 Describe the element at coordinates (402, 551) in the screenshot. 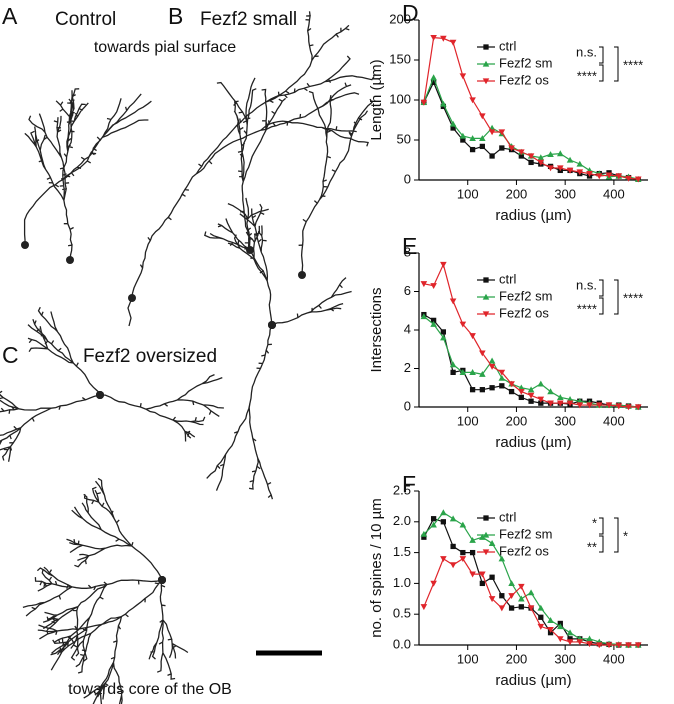

I see `y-tick-label: 1.5` at that location.